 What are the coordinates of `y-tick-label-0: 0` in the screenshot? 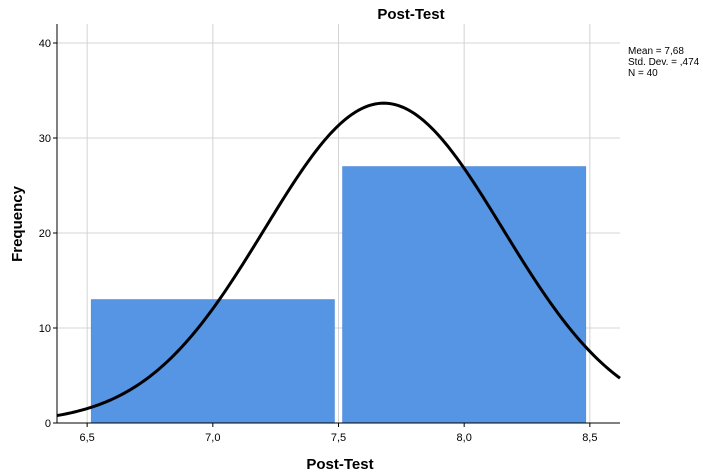 It's located at (48, 424).